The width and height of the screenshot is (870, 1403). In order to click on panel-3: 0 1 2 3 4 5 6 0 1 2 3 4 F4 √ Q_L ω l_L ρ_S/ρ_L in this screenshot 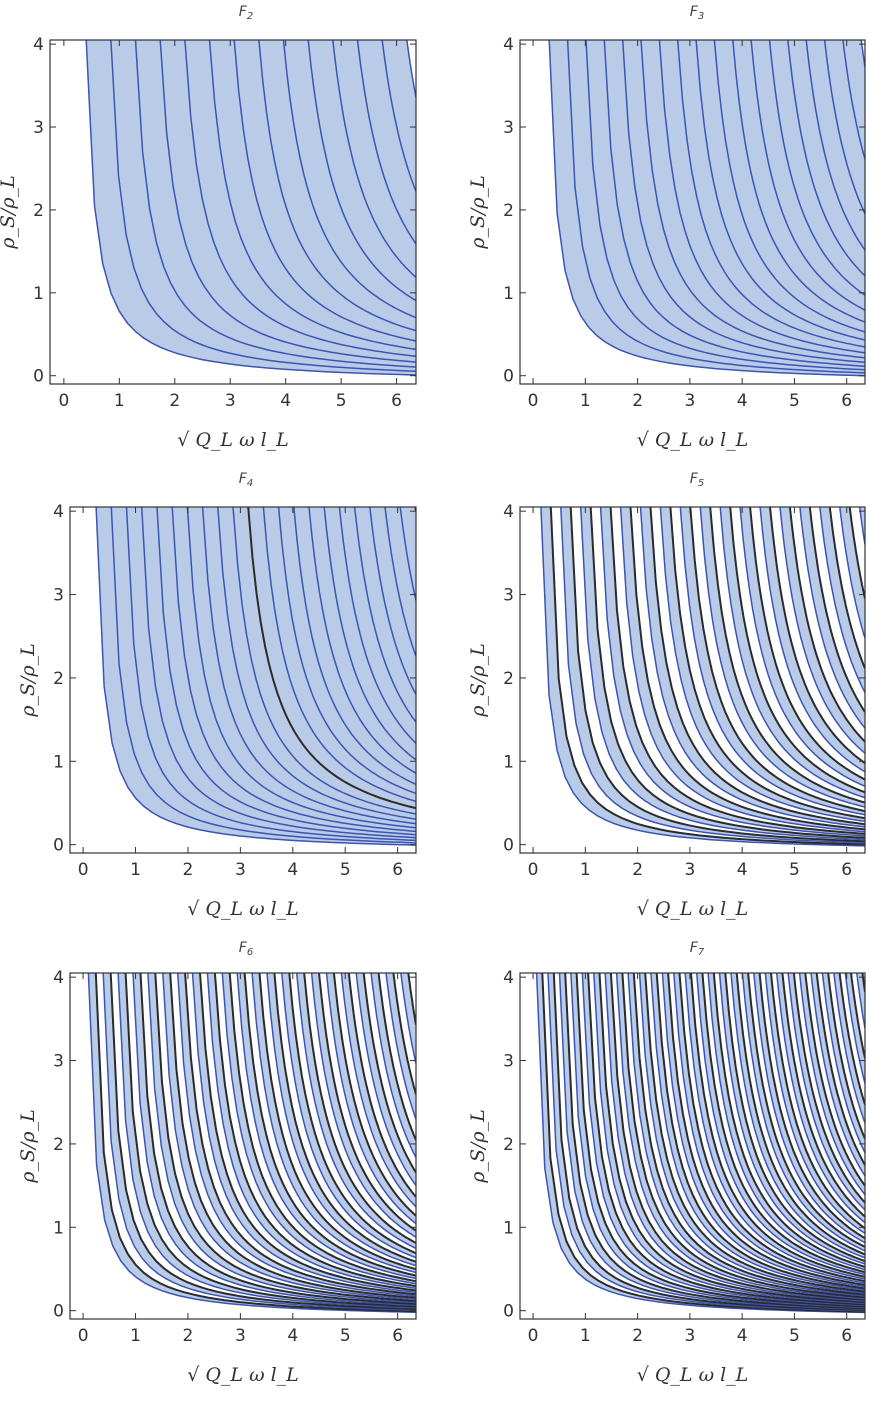, I will do `click(217, 695)`.